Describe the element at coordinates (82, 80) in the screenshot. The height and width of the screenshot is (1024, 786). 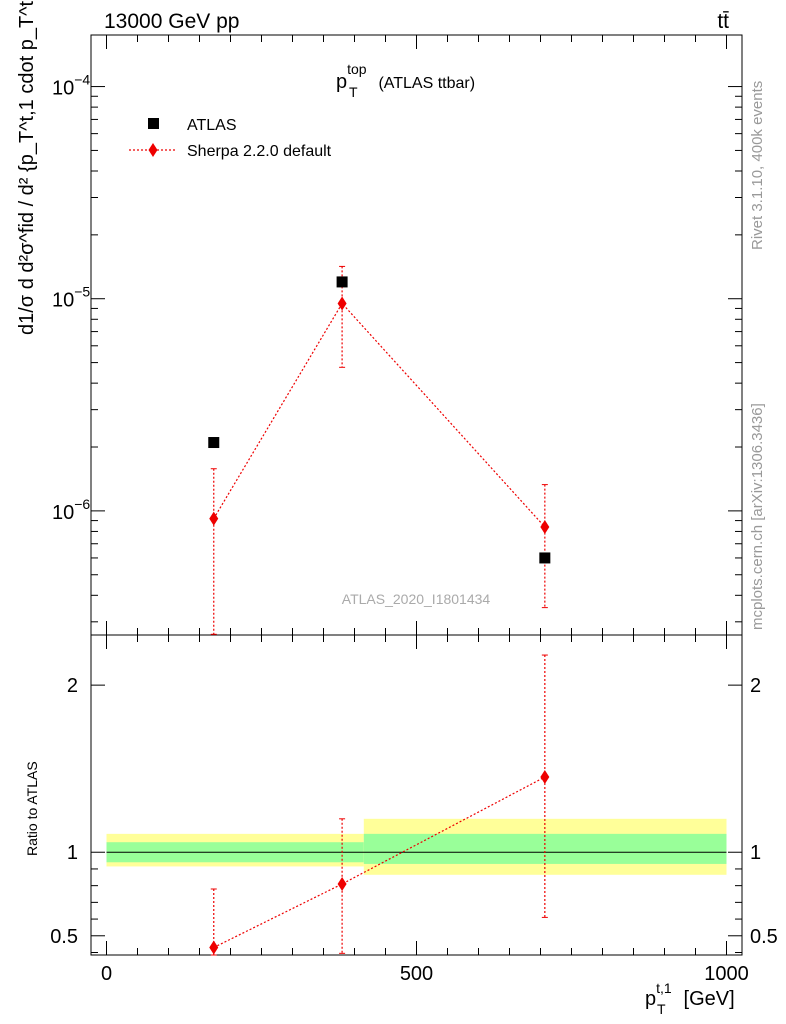
I see `y-tick-exponent: −4` at that location.